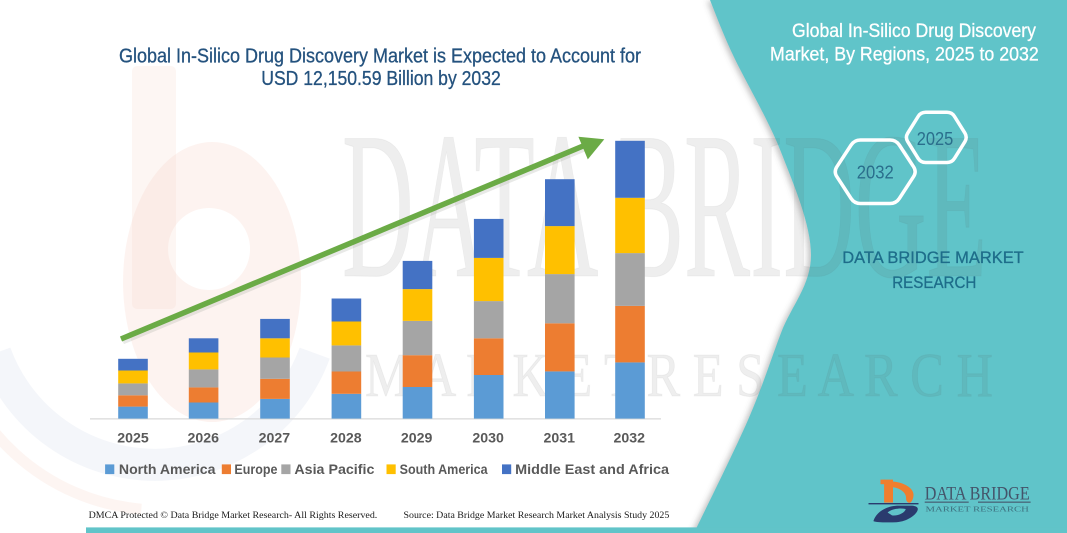 The image size is (1067, 533). Describe the element at coordinates (417, 438) in the screenshot. I see `svg-text: 2029` at that location.